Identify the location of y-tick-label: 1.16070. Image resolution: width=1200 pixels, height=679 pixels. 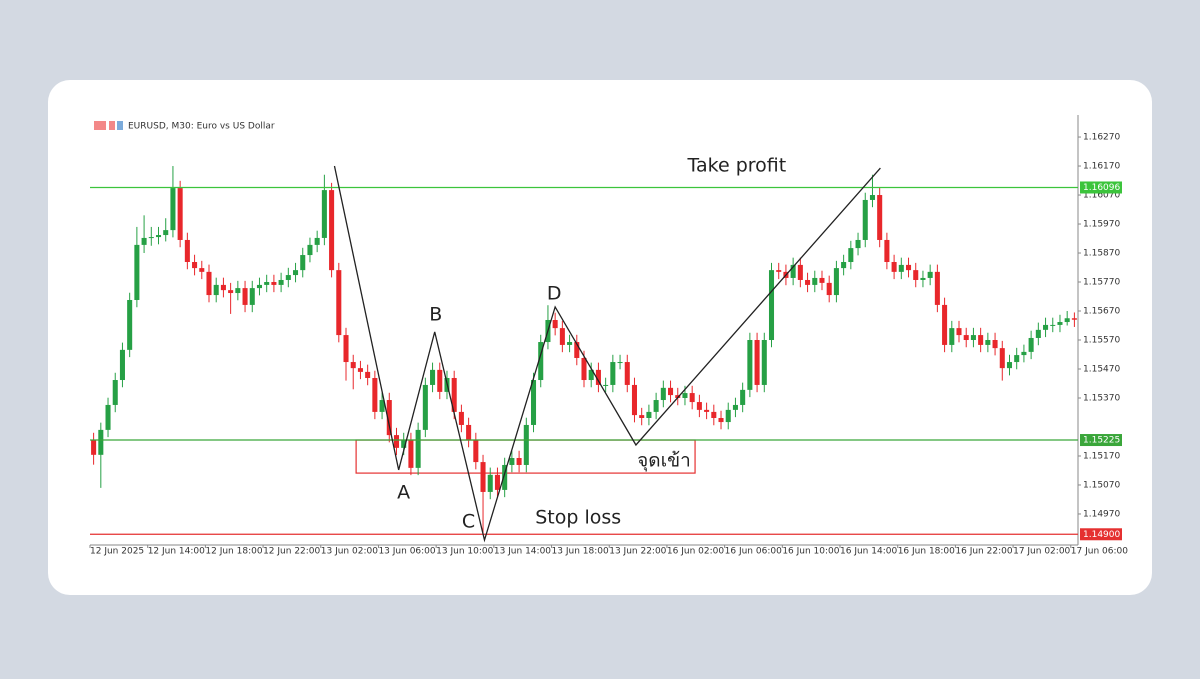
(1101, 196).